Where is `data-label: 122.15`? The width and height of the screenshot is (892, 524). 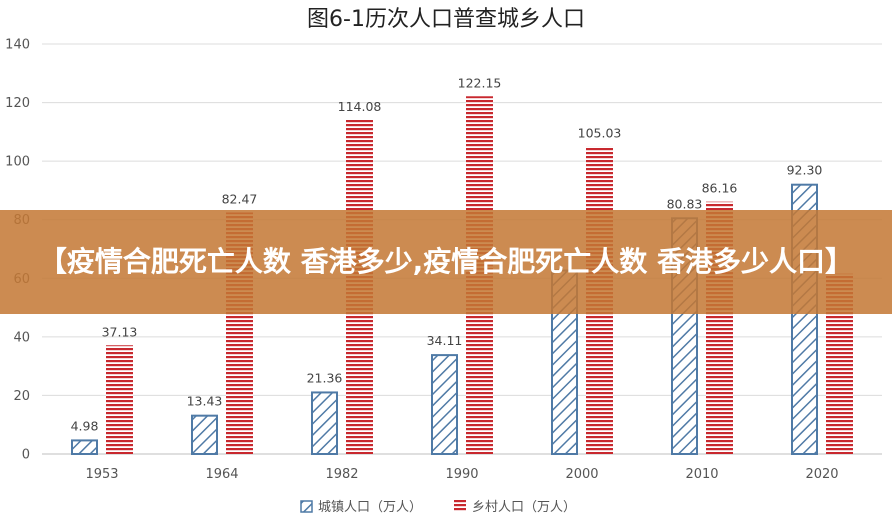
data-label: 122.15 is located at coordinates (480, 82).